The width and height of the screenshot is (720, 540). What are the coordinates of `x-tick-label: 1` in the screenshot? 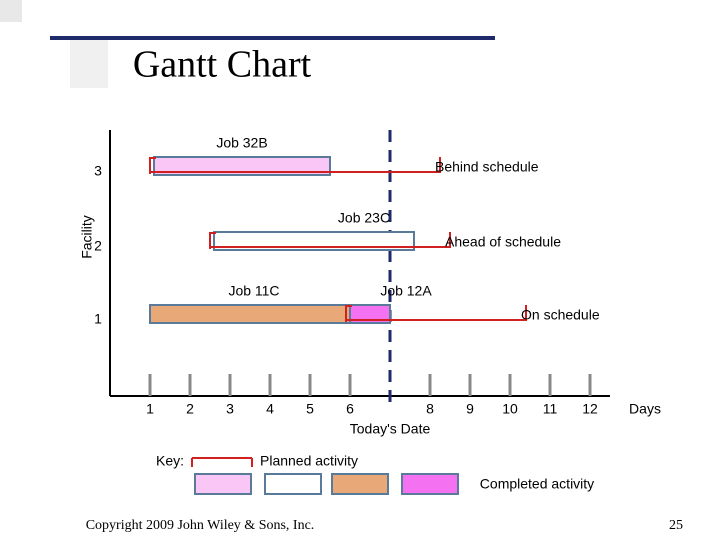 It's located at (150, 409).